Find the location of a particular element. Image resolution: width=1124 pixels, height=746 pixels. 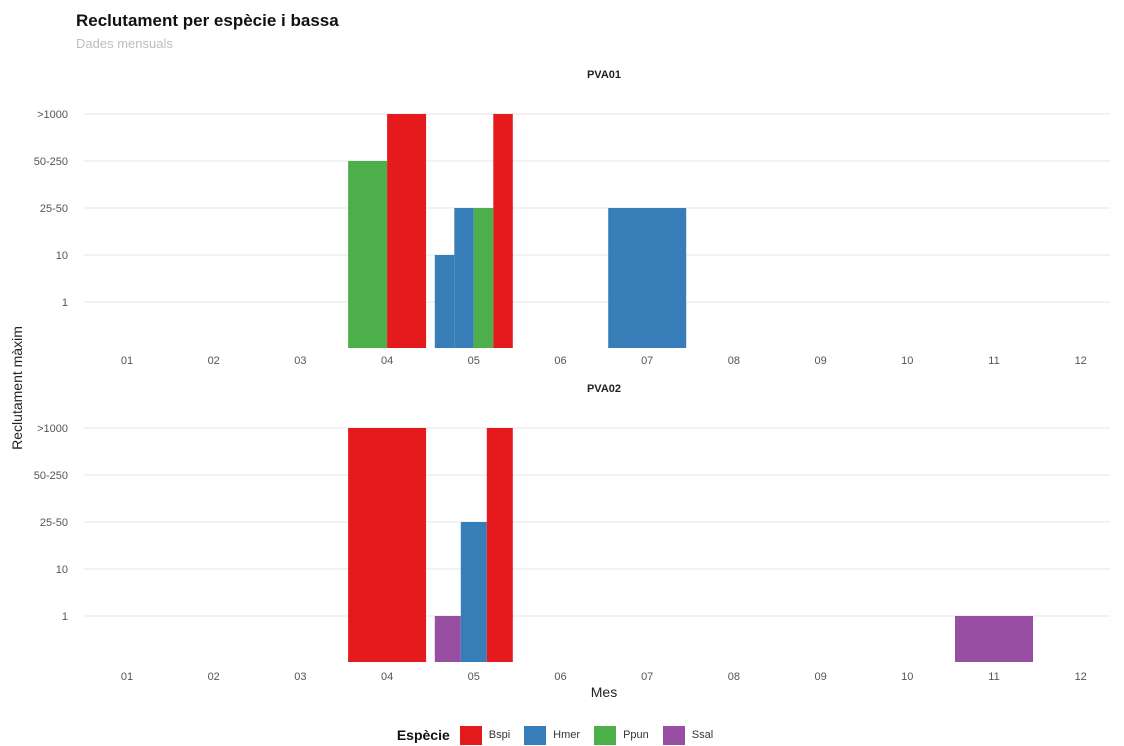

legend-swatch-ppun is located at coordinates (605, 735).